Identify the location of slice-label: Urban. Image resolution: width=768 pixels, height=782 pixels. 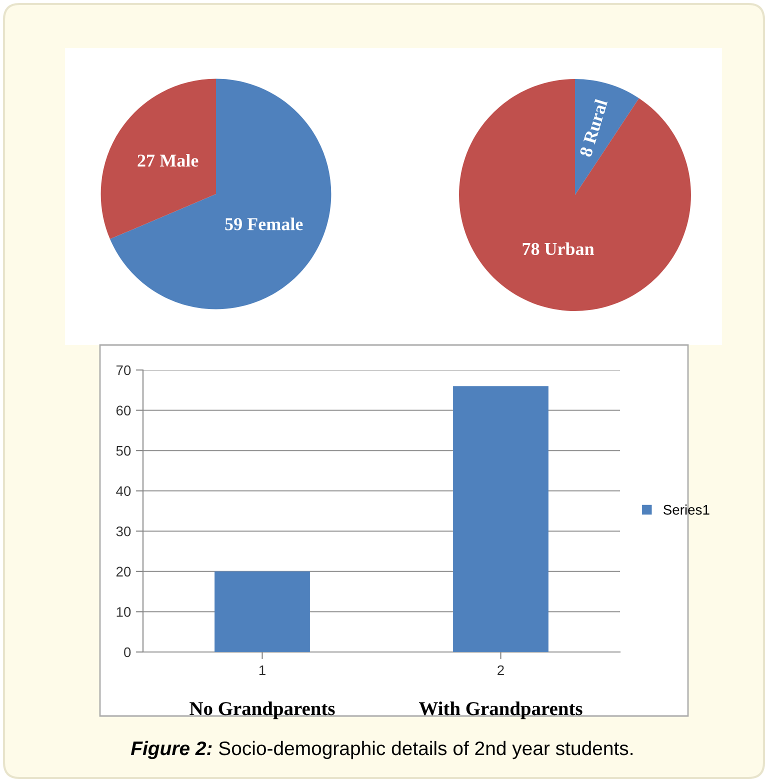
(569, 249).